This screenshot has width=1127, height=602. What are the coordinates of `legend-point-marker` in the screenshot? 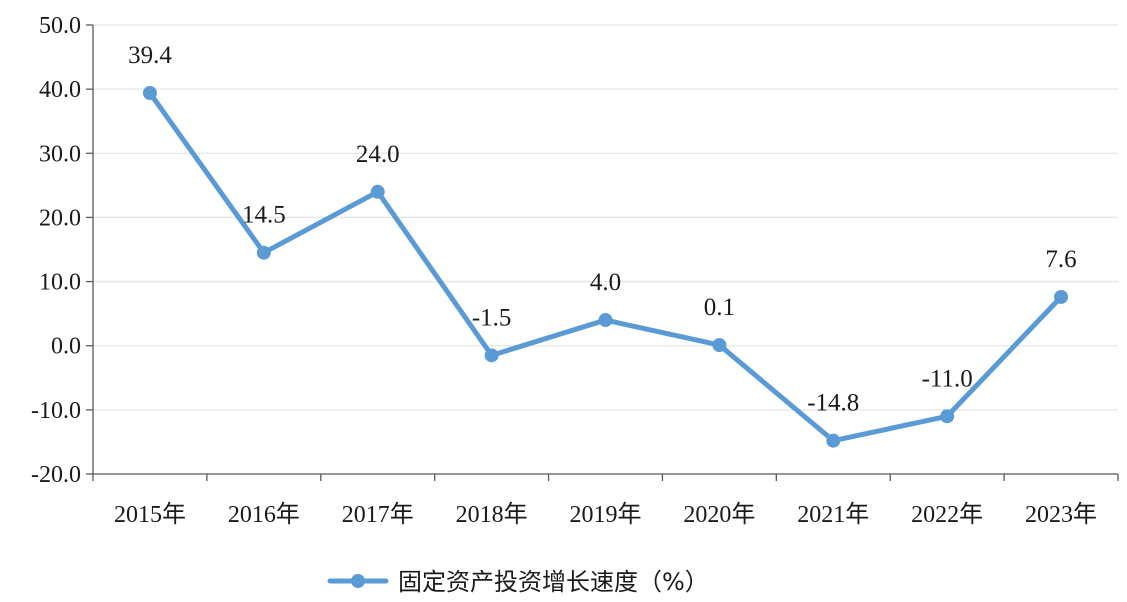 It's located at (358, 581).